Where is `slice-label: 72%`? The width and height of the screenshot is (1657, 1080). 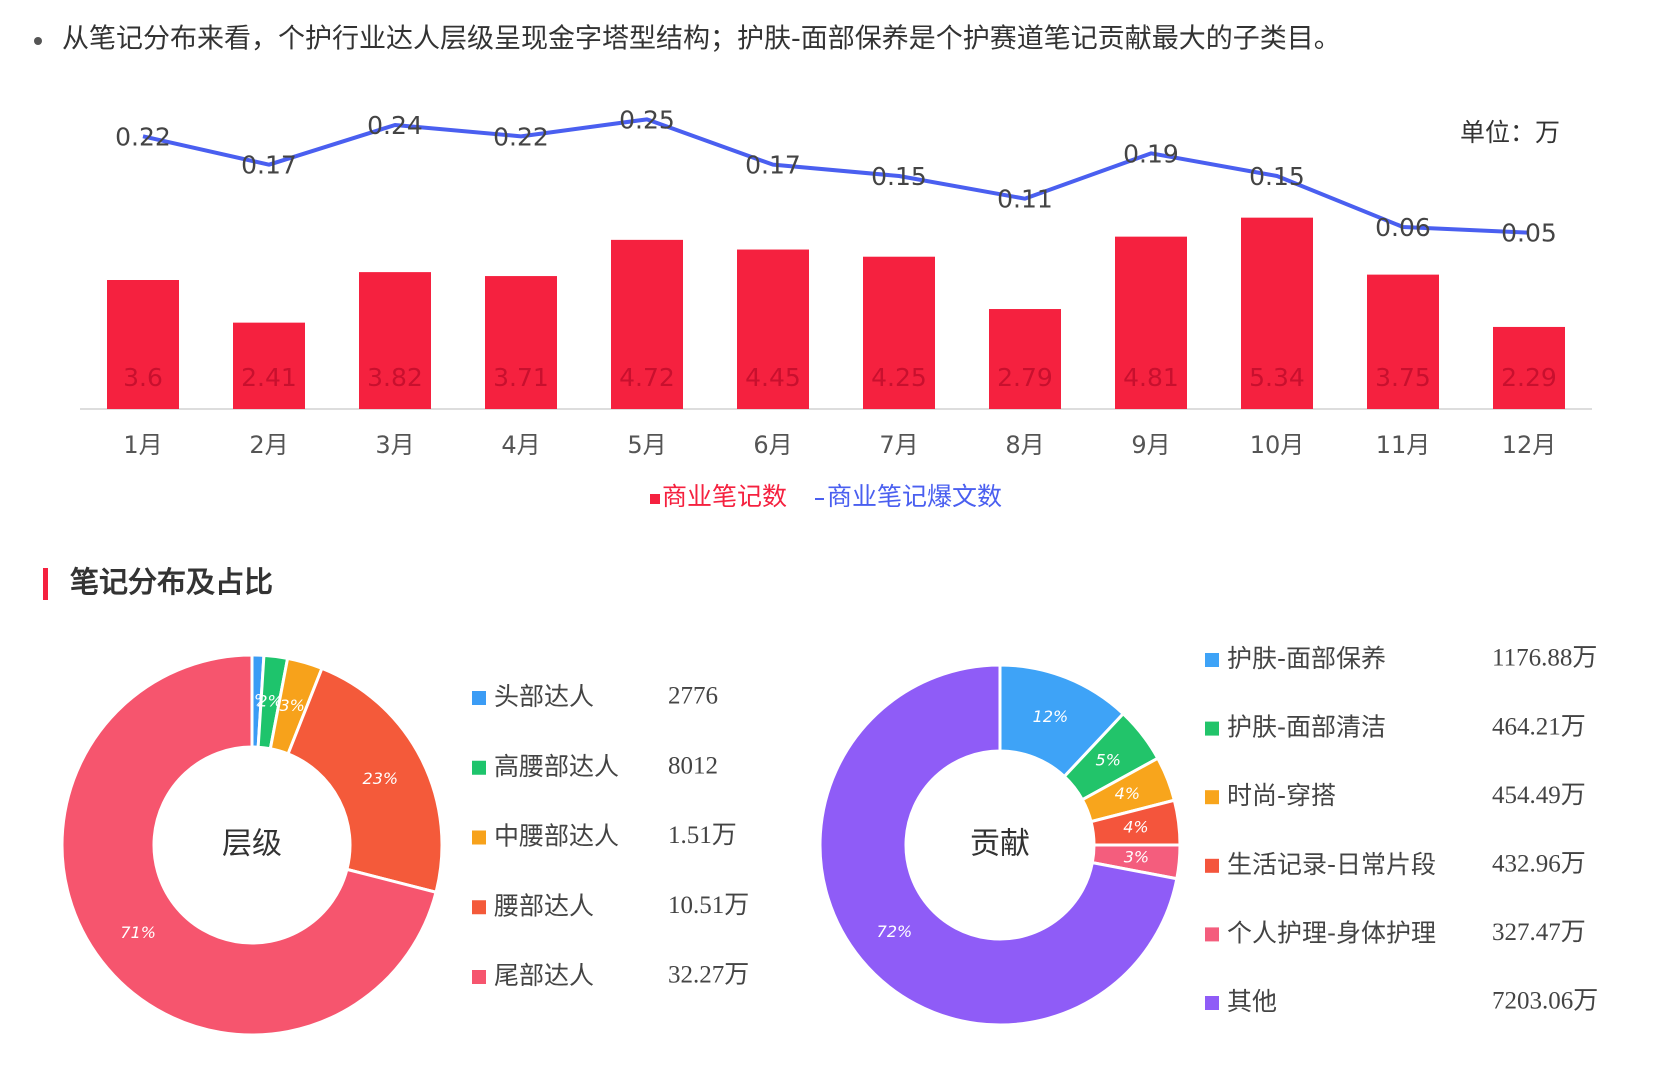 slice-label: 72% is located at coordinates (895, 931).